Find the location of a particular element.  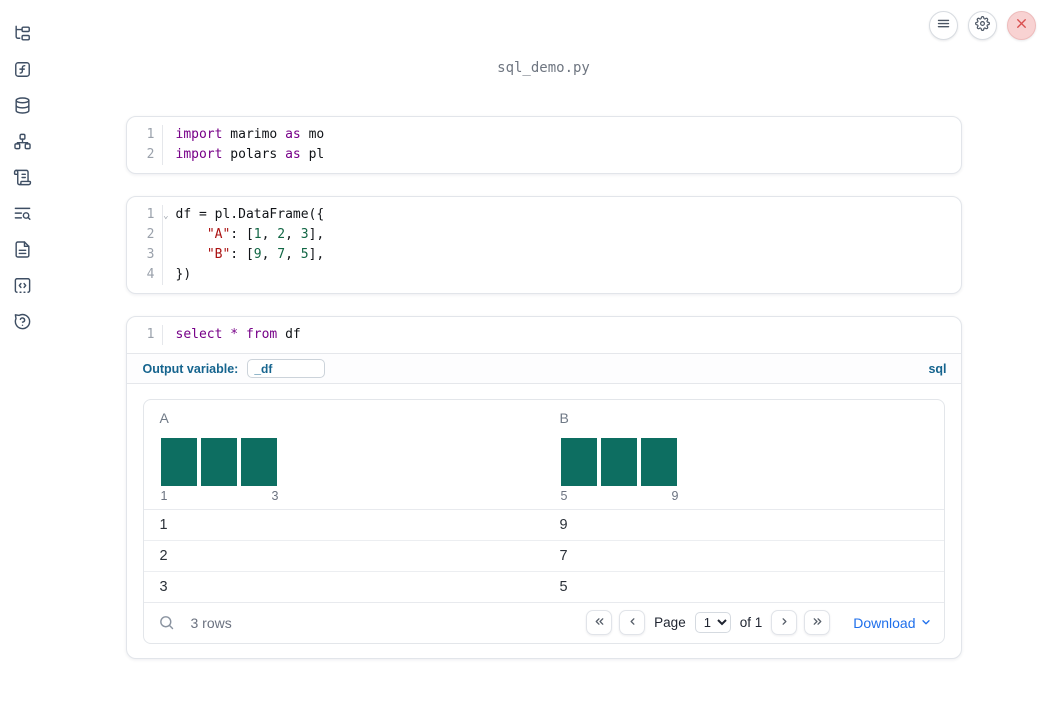

left-sidebar is located at coordinates (22, 356).